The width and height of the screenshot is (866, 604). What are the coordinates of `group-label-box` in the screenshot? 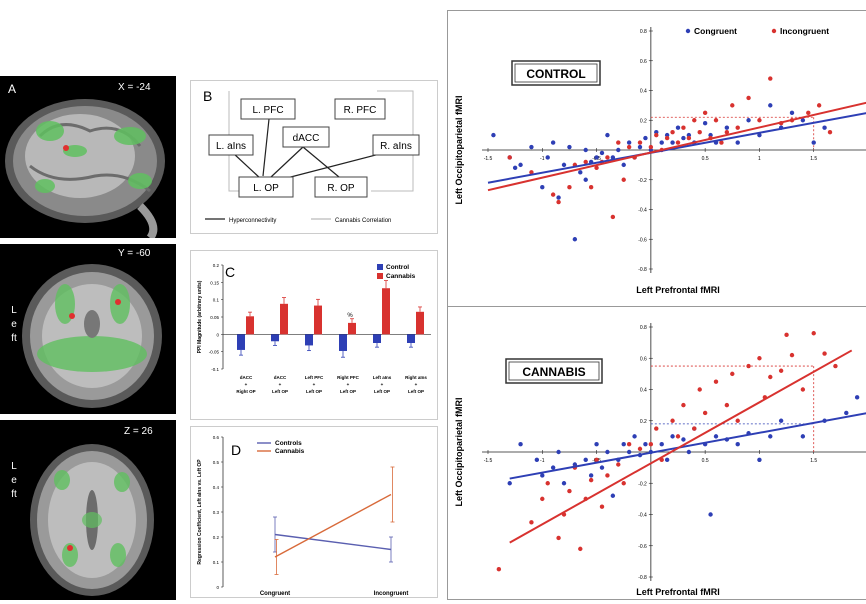 It's located at (556, 73).